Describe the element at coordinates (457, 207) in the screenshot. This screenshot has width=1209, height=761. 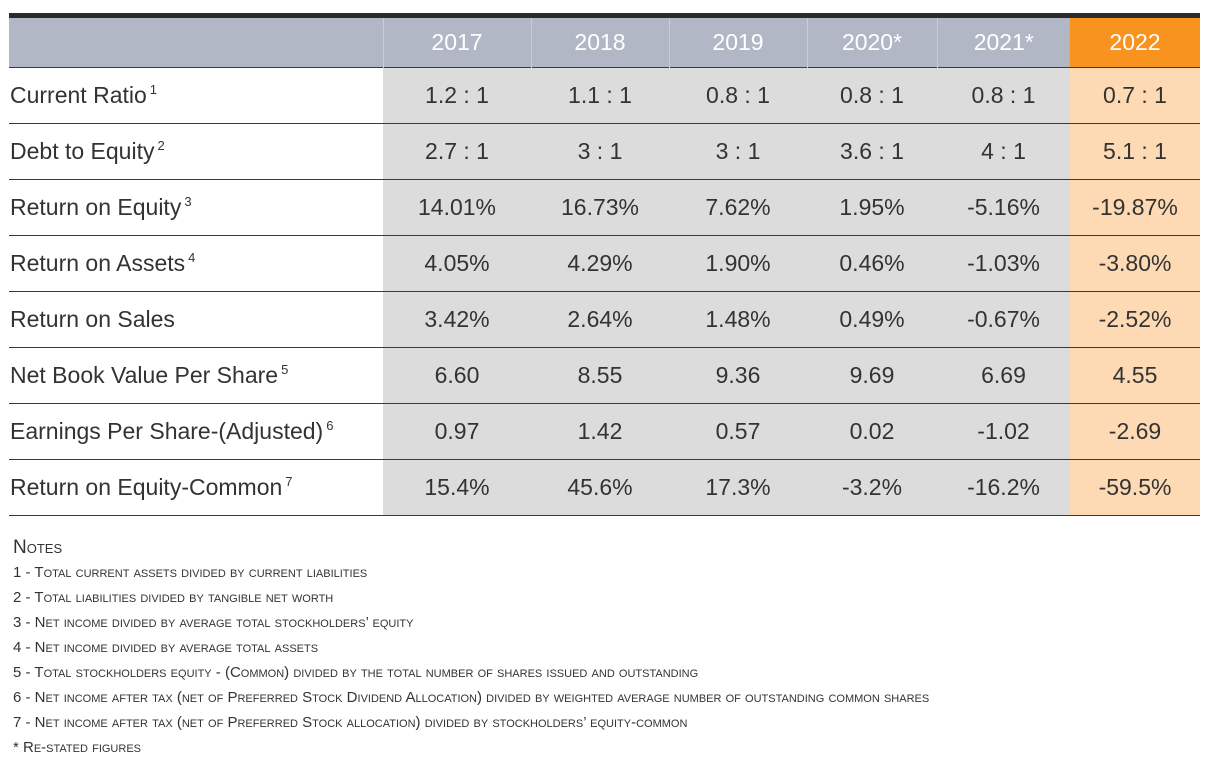
I see `data-cell: 14.01%` at that location.